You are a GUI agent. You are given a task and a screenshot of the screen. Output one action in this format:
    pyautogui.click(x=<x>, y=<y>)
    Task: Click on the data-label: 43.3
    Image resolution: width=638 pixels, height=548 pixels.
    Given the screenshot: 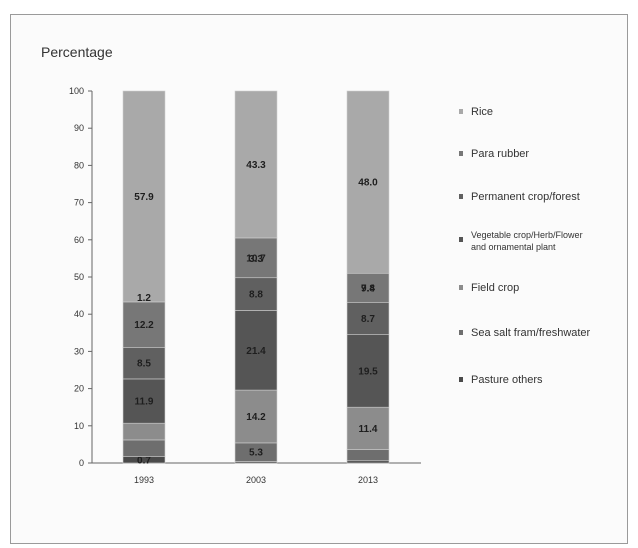 What is the action you would take?
    pyautogui.click(x=256, y=165)
    